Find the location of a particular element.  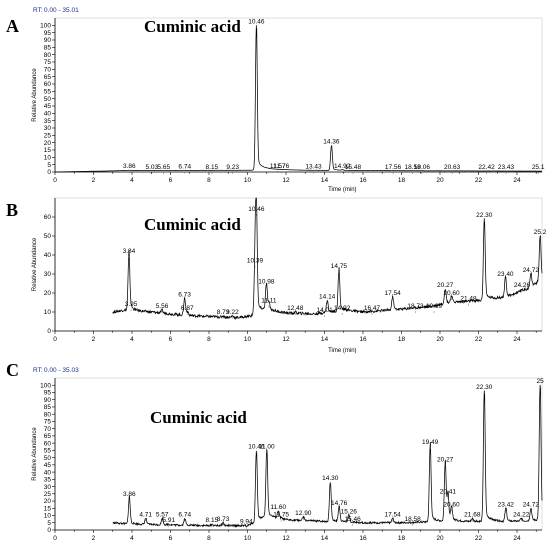

peak-label: 11.11 is located at coordinates (269, 300).